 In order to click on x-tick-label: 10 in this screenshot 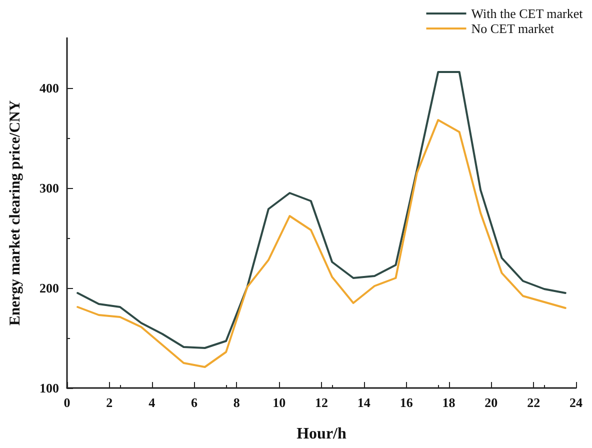, I will do `click(279, 402)`.